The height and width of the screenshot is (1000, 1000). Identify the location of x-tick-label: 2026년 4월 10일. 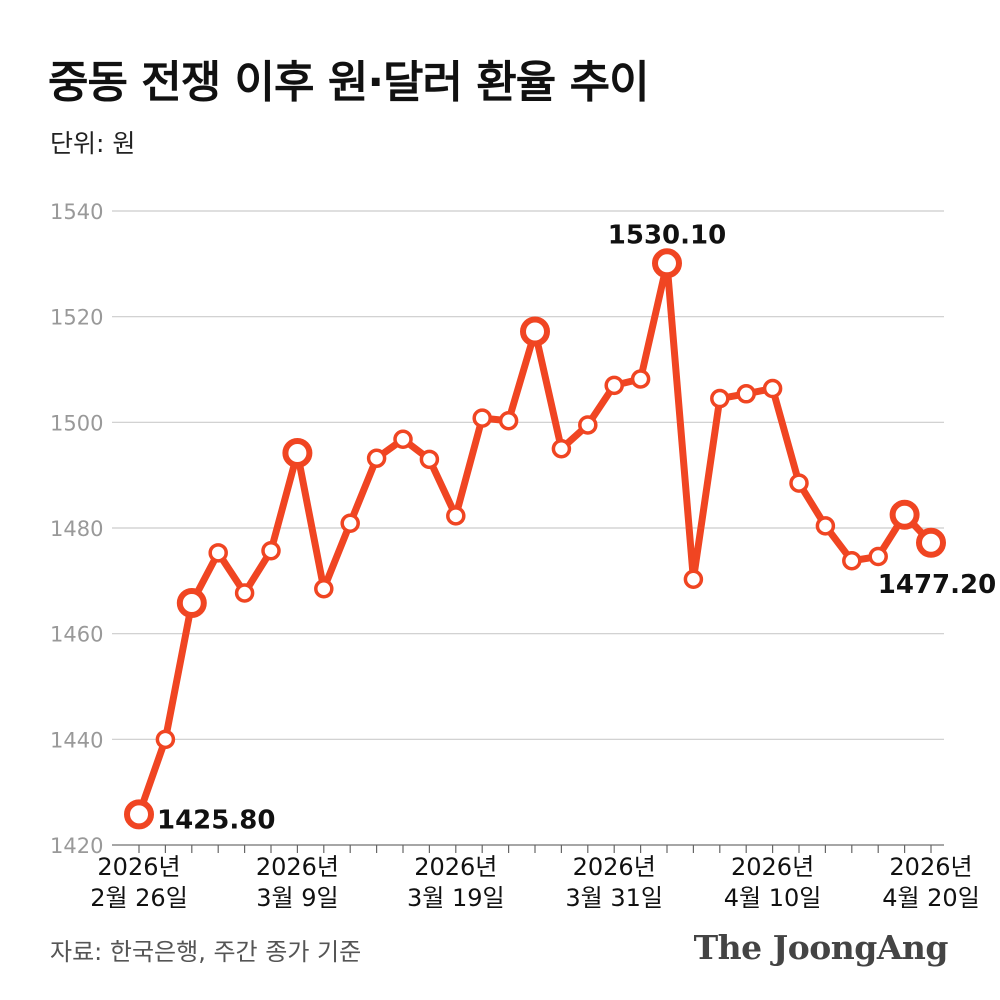
(773, 882).